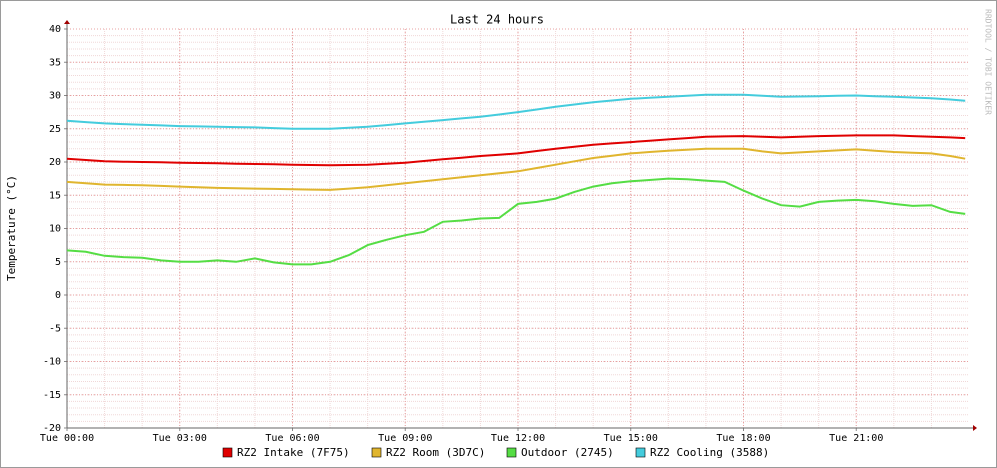 The height and width of the screenshot is (468, 997). I want to click on y-tick-label: 5, so click(58, 262).